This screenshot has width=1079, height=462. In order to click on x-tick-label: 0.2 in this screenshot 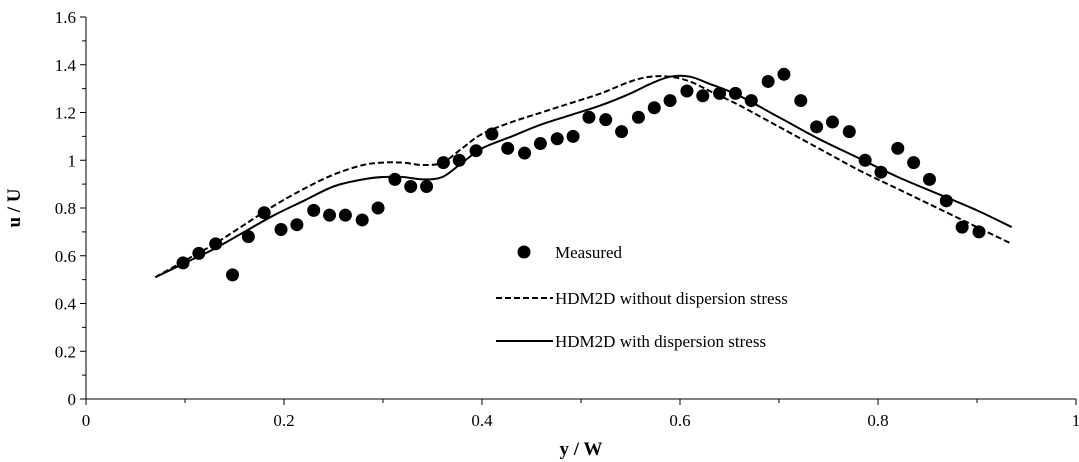, I will do `click(283, 420)`.